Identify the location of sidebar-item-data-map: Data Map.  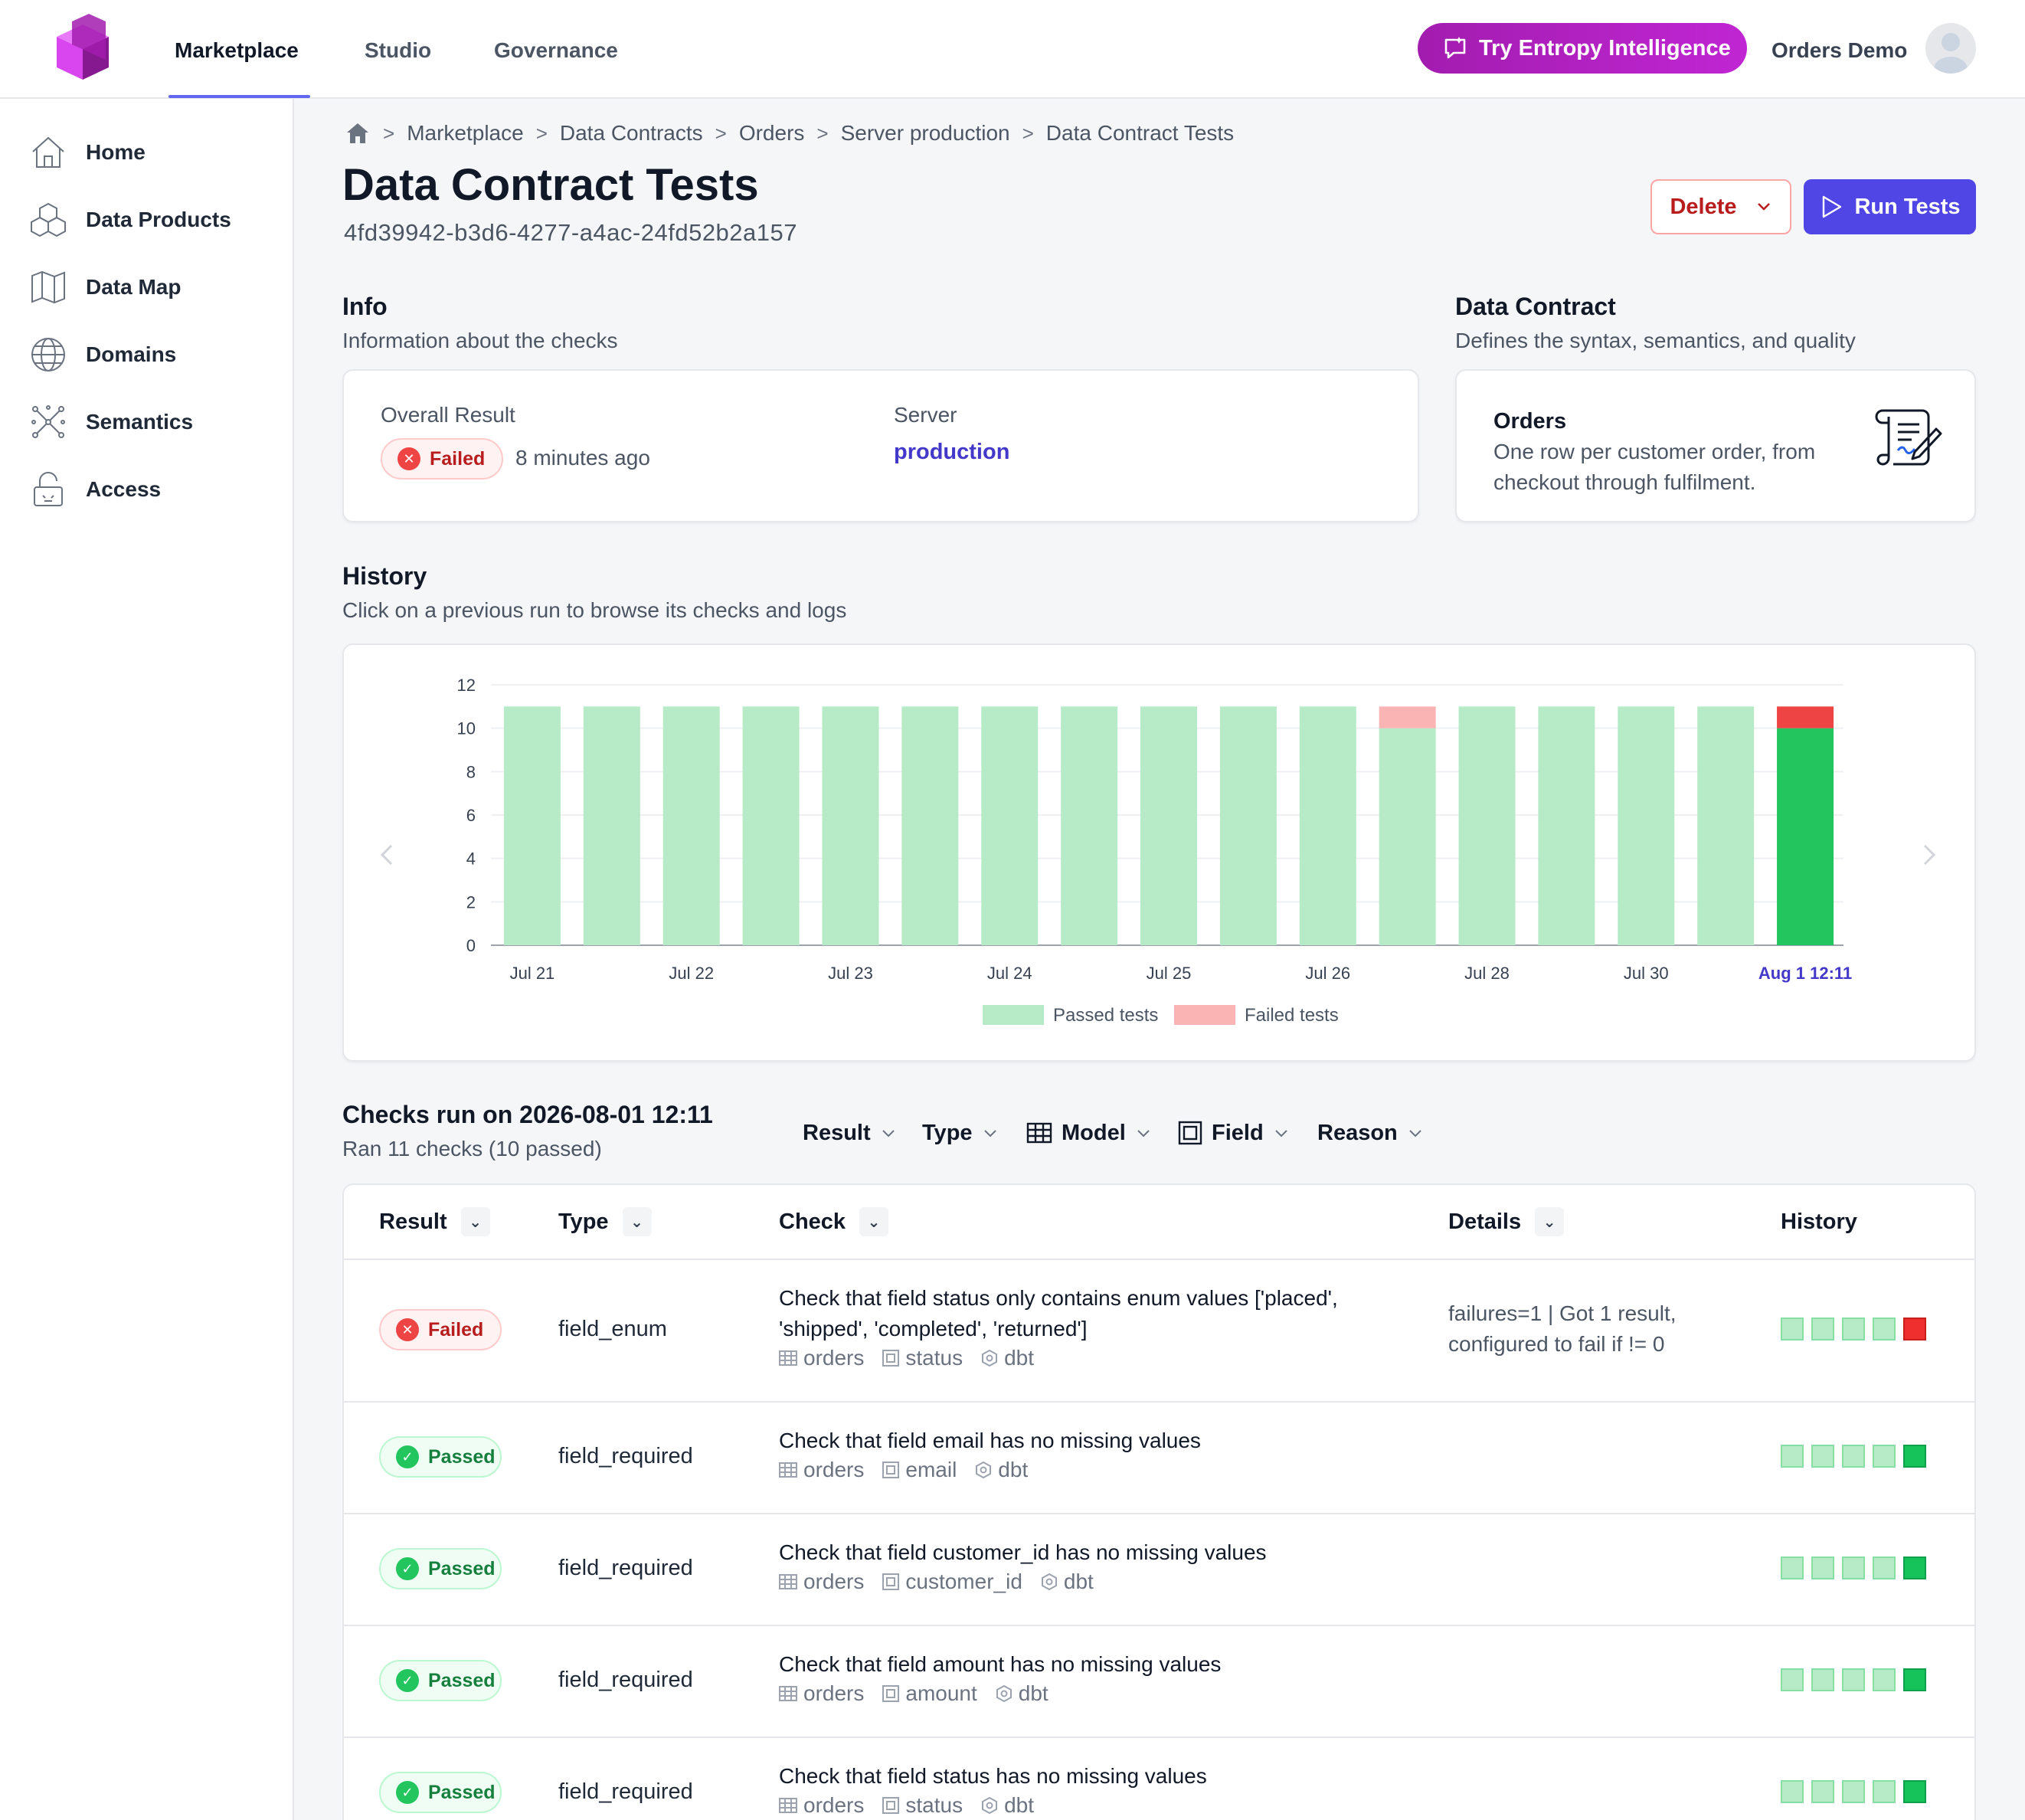
(105, 287).